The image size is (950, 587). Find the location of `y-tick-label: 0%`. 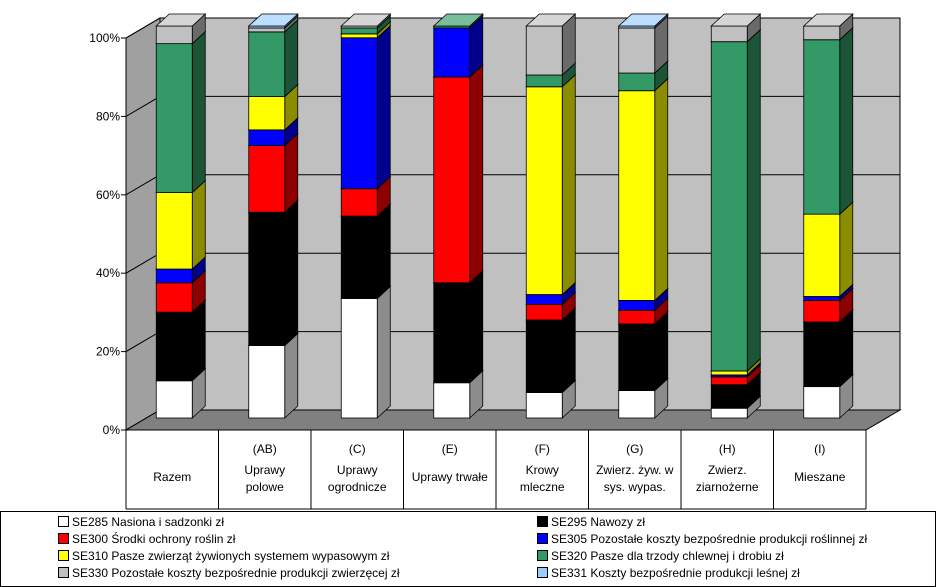

y-tick-label: 0% is located at coordinates (112, 430).